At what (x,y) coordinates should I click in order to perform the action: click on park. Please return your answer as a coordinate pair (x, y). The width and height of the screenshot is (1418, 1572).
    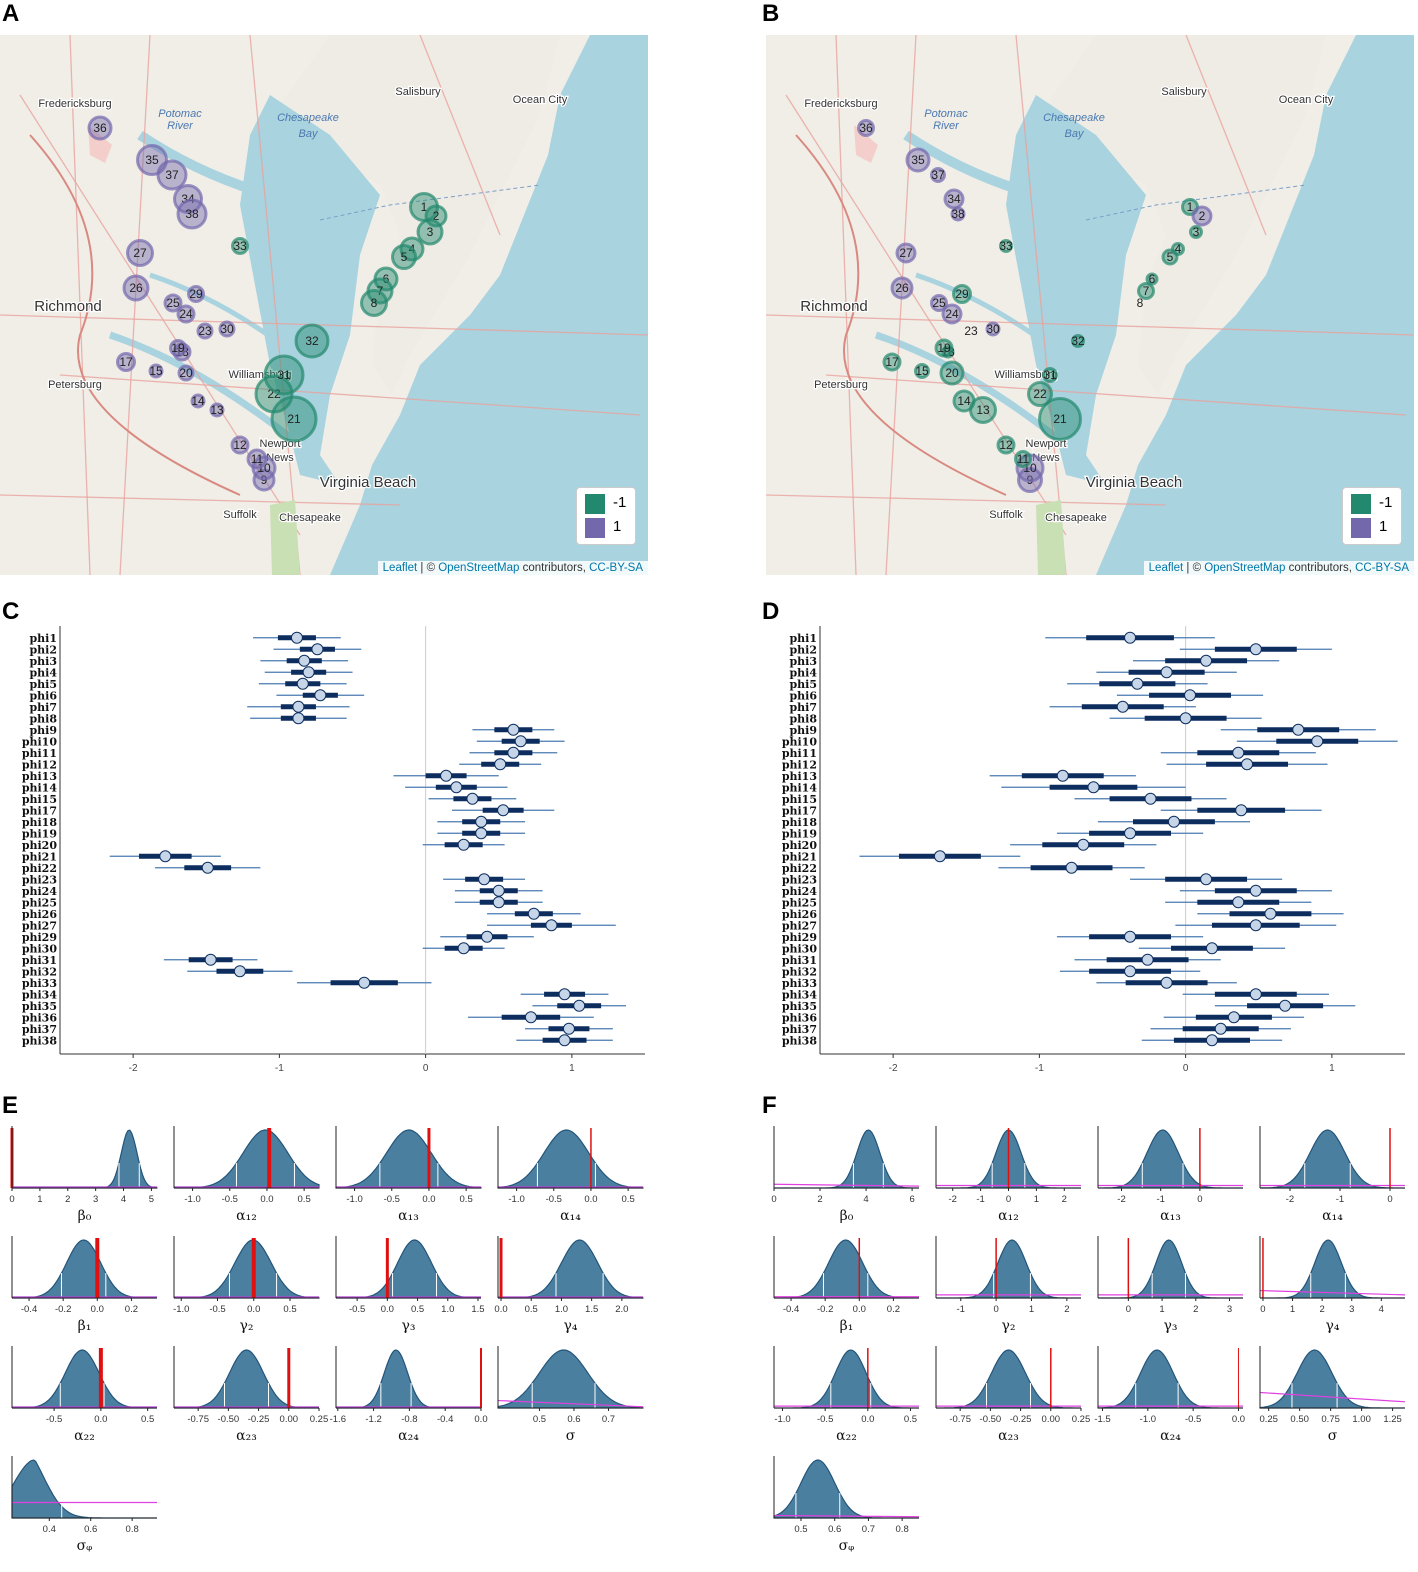
    Looking at the image, I should click on (285, 537).